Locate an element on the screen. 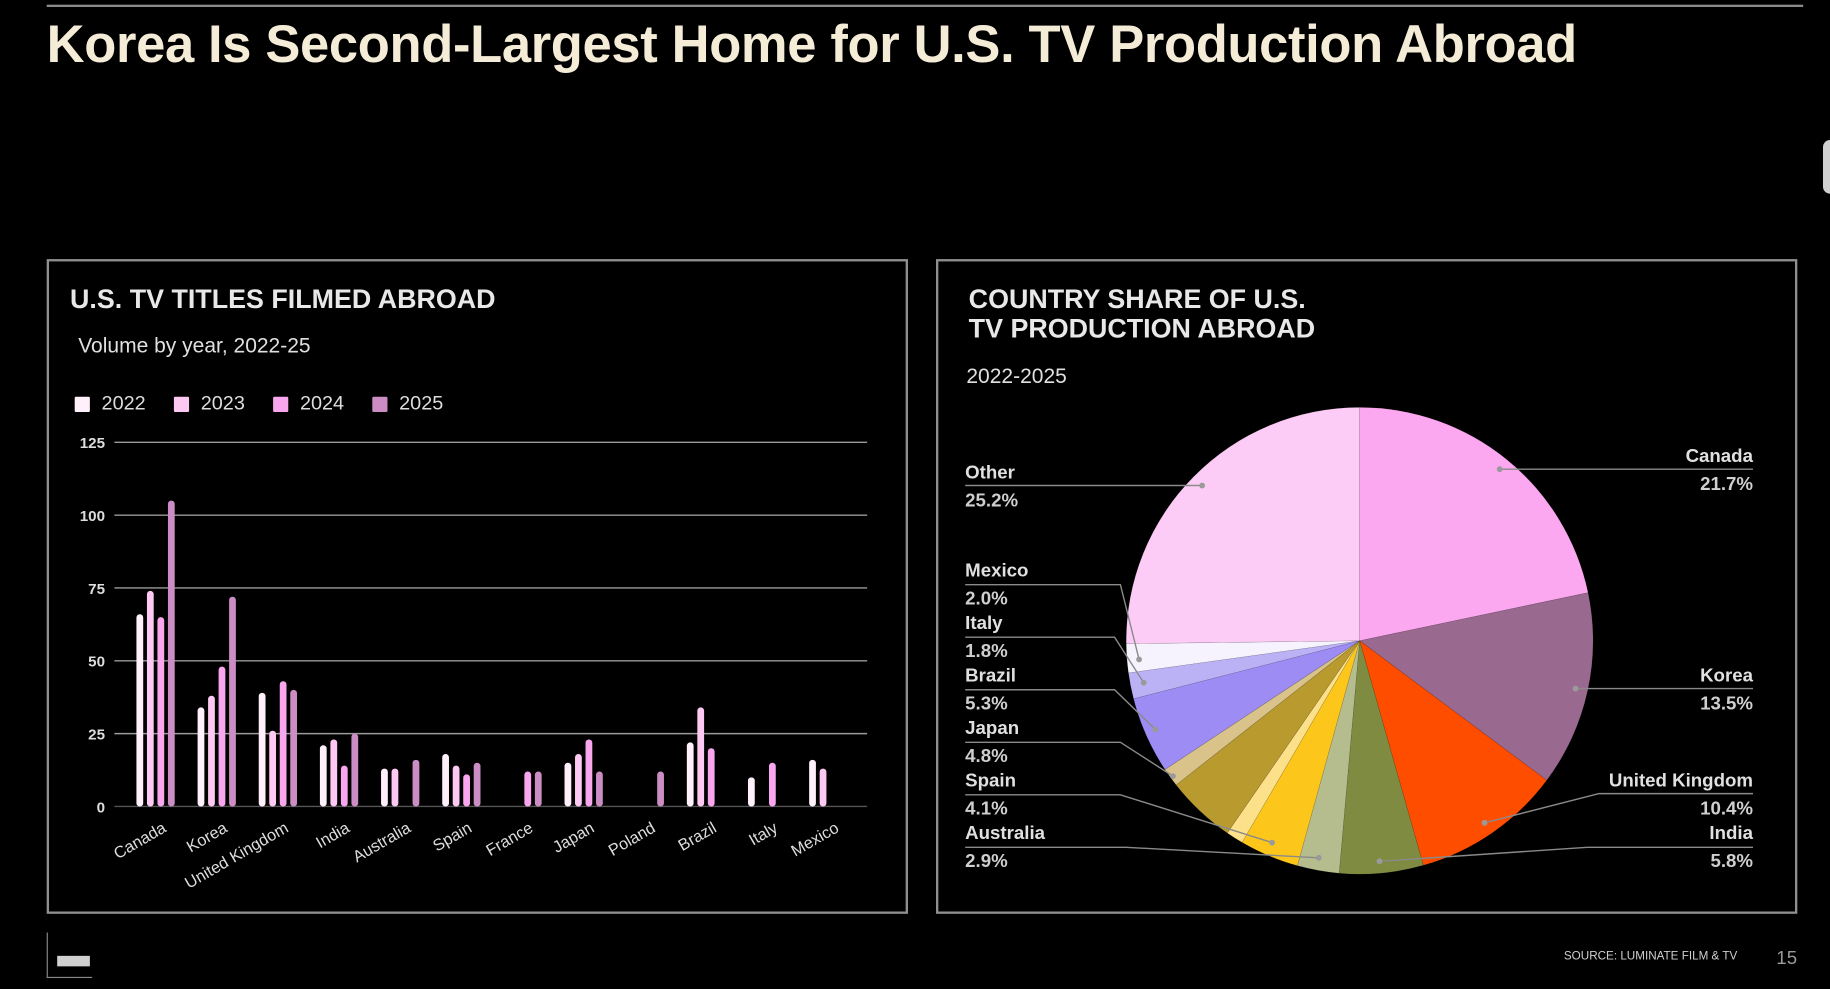 The width and height of the screenshot is (1830, 989). legend-item-2023: 2023 is located at coordinates (223, 403).